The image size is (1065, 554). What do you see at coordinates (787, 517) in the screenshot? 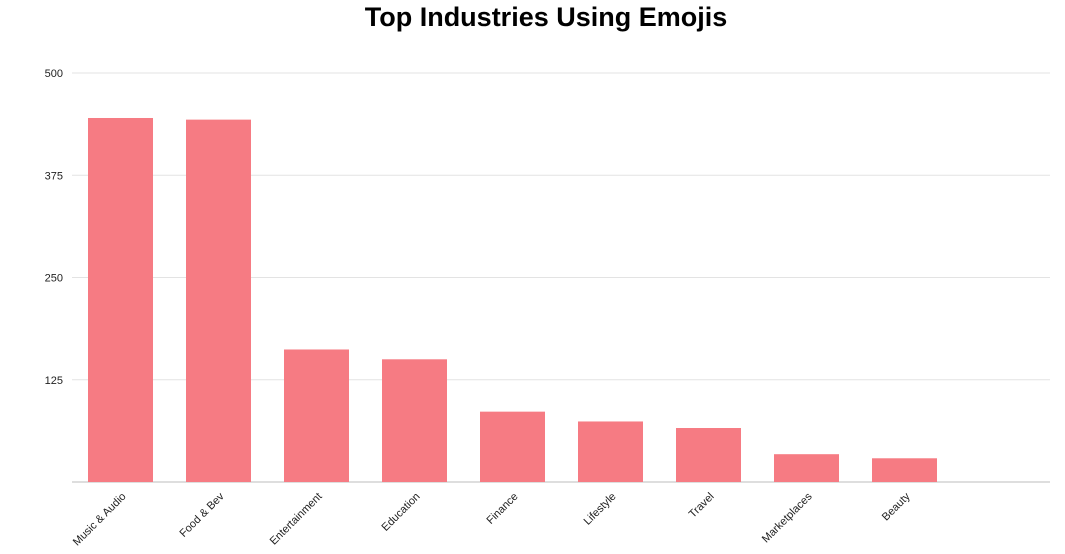
I see `x-tick-label: Marketplaces` at bounding box center [787, 517].